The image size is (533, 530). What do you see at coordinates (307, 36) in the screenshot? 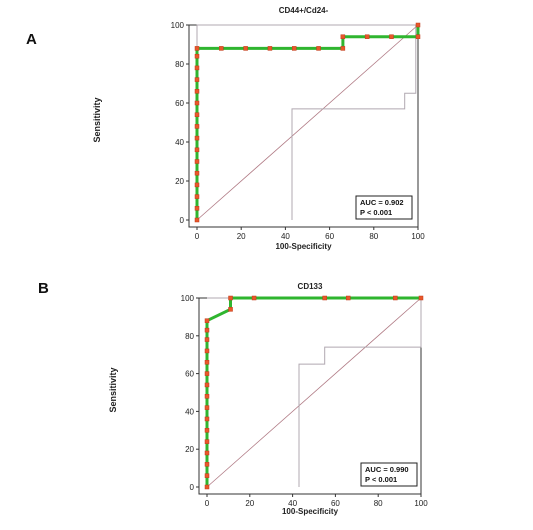
I see `ci-upper-bound` at bounding box center [307, 36].